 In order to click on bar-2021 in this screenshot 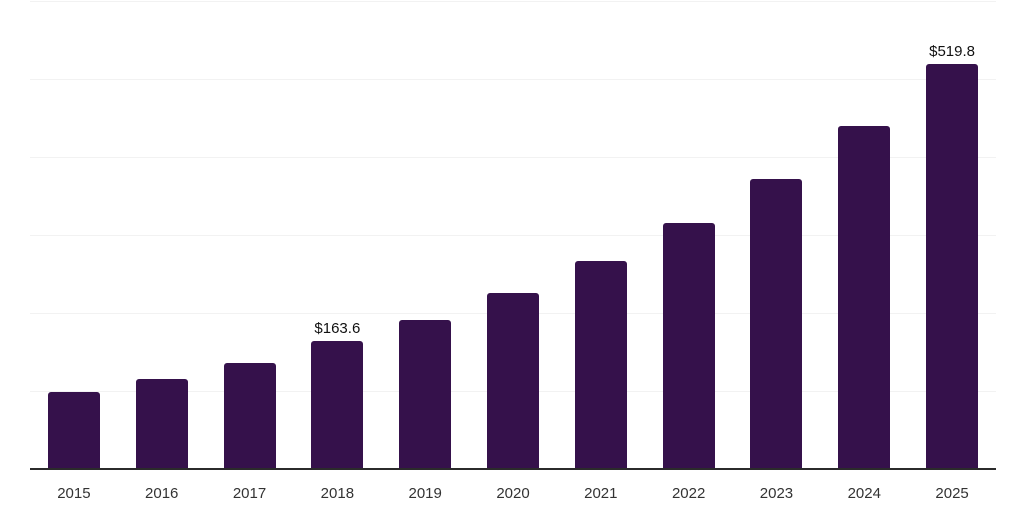, I will do `click(600, 365)`.